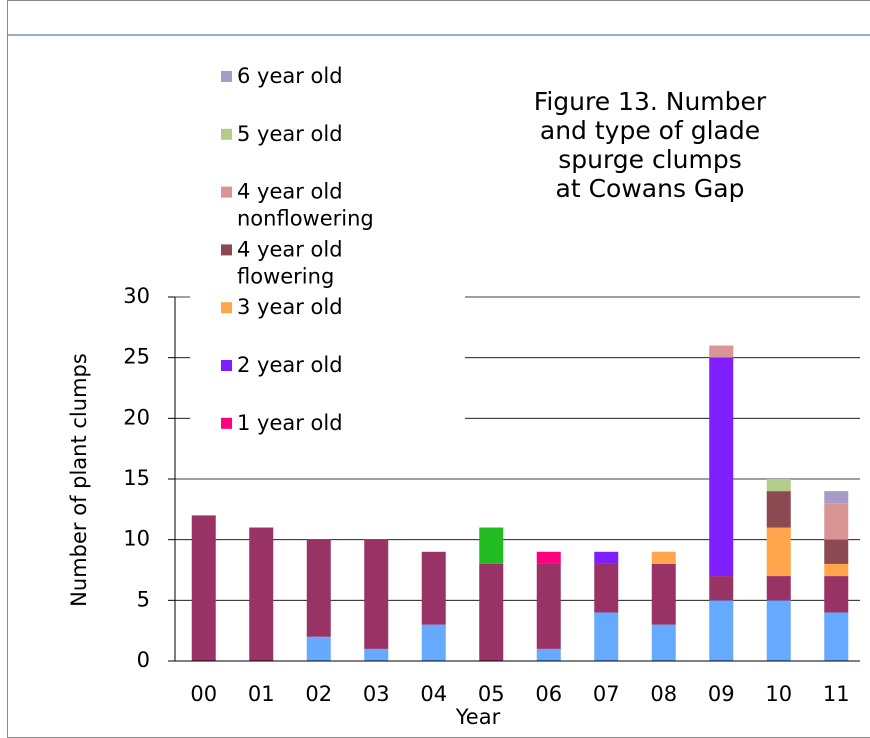  Describe the element at coordinates (650, 130) in the screenshot. I see `chart-title: and type of glade` at that location.